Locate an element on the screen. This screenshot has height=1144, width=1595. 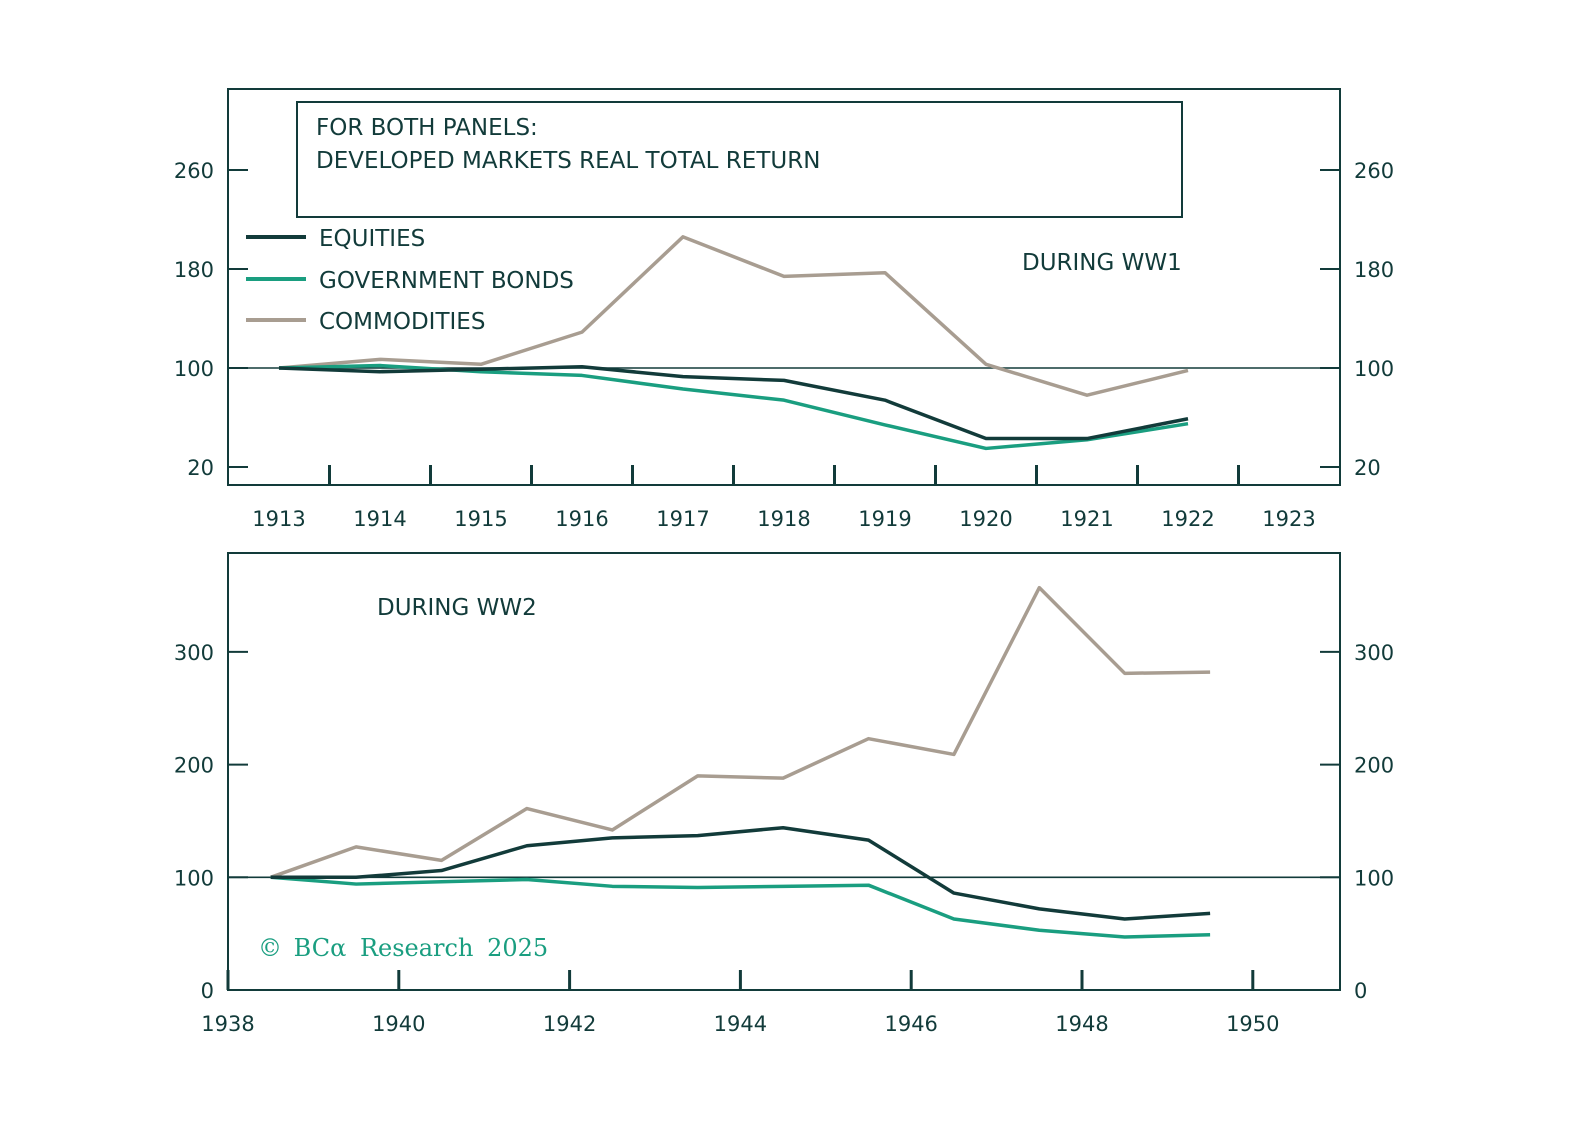
header-box is located at coordinates (739, 159).